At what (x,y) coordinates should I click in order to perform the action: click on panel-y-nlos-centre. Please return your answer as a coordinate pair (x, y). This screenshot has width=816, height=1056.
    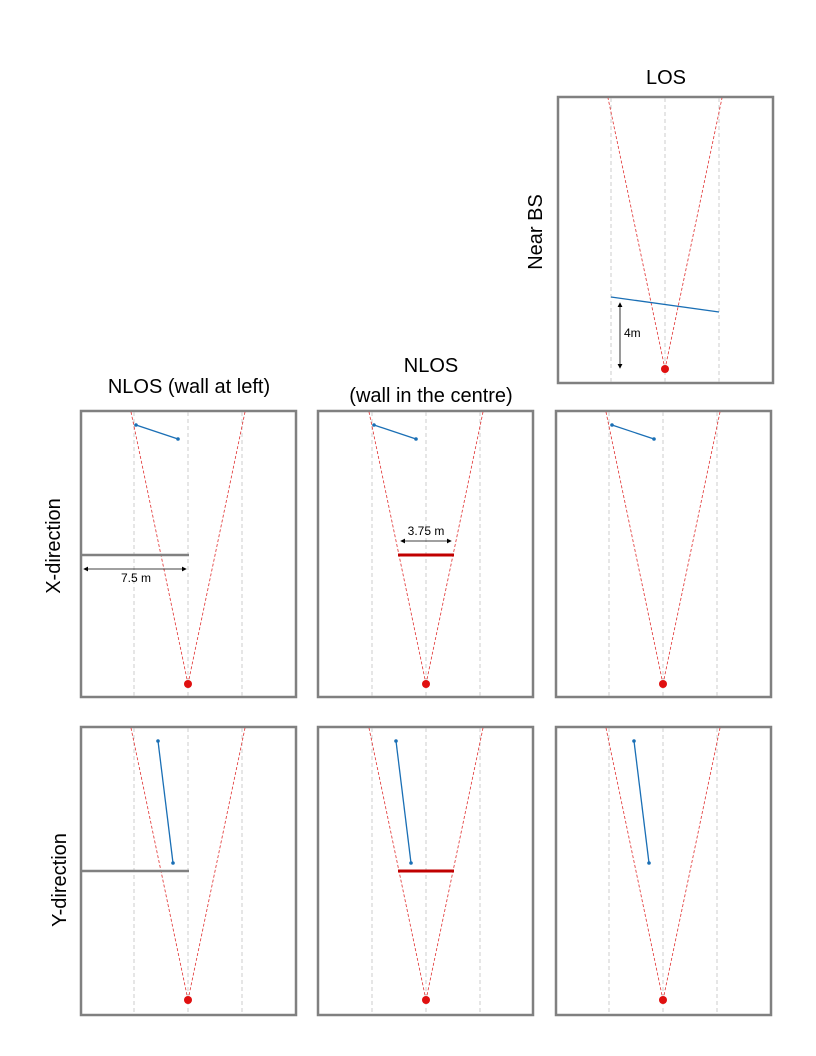
    Looking at the image, I should click on (425, 871).